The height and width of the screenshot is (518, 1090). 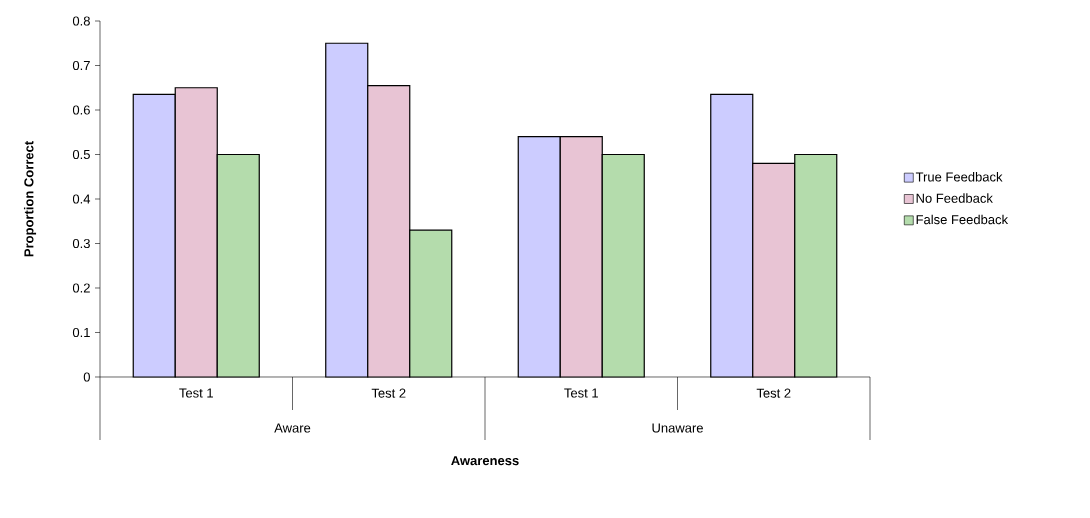 What do you see at coordinates (81, 21) in the screenshot?
I see `y-tick-label: 0.8` at bounding box center [81, 21].